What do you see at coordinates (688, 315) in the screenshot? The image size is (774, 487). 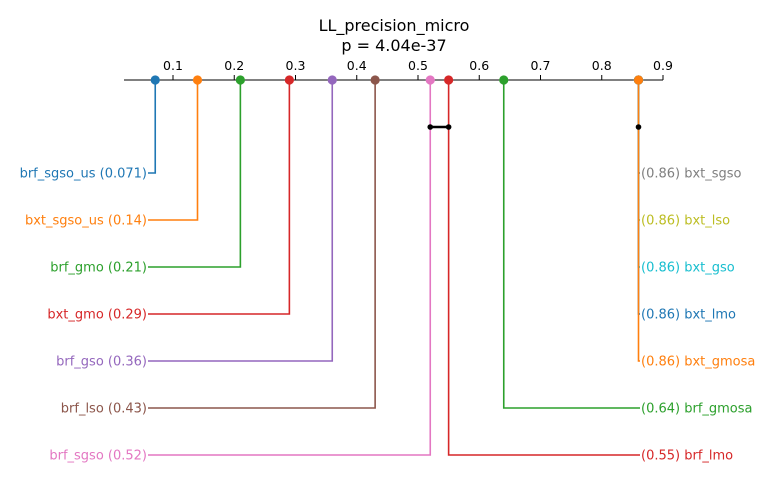 I see `label-bxt_lmo: (0.86) bxt_lmo` at bounding box center [688, 315].